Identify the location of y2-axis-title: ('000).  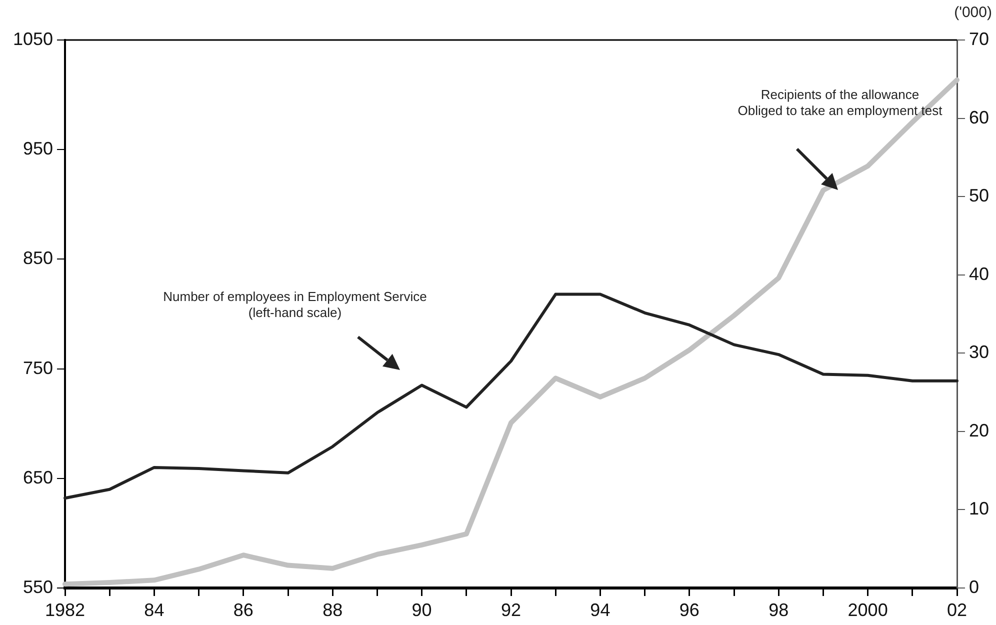
(973, 12).